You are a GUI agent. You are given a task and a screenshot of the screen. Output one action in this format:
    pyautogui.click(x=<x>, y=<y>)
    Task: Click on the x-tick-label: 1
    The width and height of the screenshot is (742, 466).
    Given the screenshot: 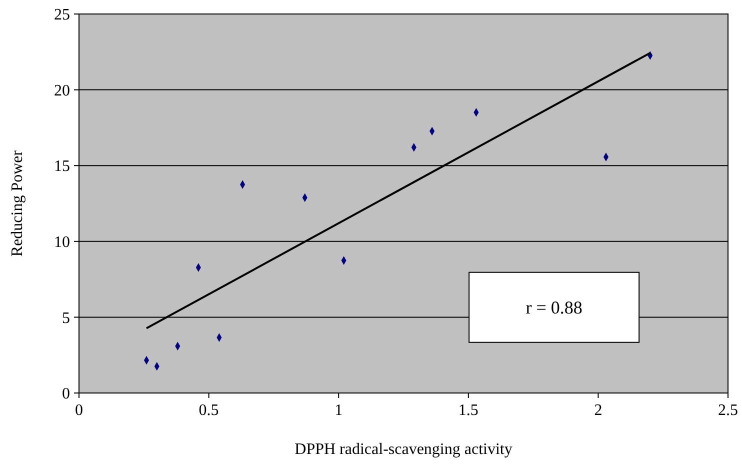 What is the action you would take?
    pyautogui.click(x=338, y=410)
    